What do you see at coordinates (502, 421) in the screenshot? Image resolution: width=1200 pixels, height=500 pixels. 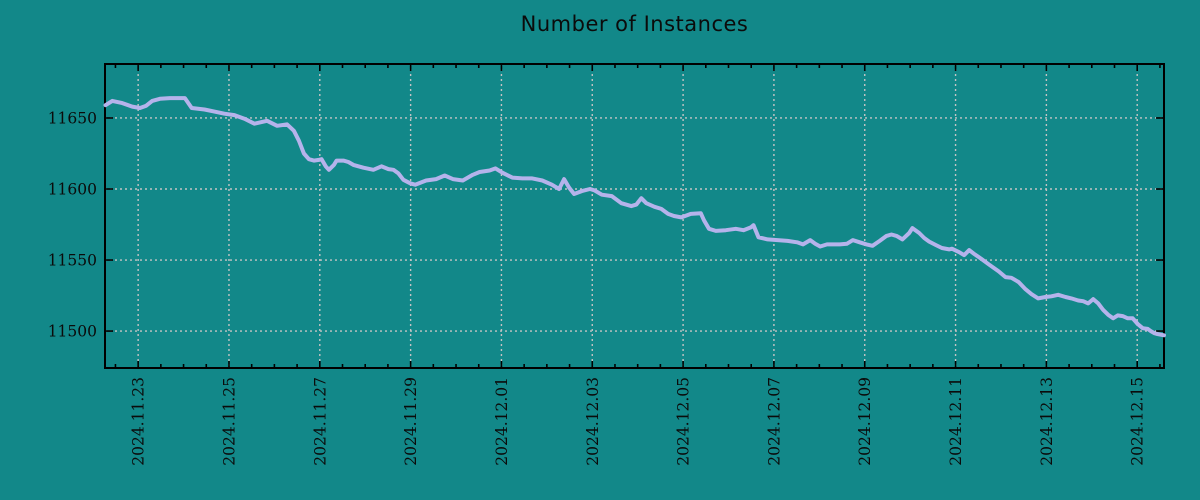 I see `x-tick-label: 2024.12.01` at bounding box center [502, 421].